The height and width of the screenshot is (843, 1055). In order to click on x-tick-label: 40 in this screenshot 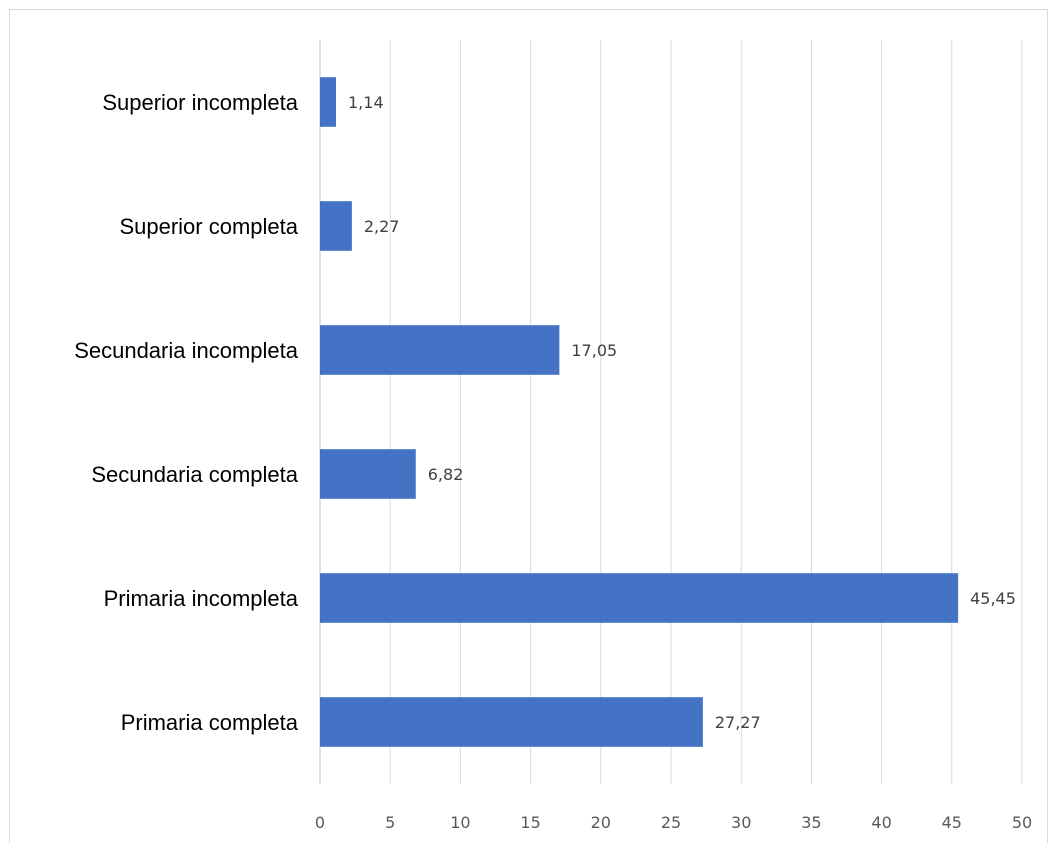, I will do `click(881, 822)`.